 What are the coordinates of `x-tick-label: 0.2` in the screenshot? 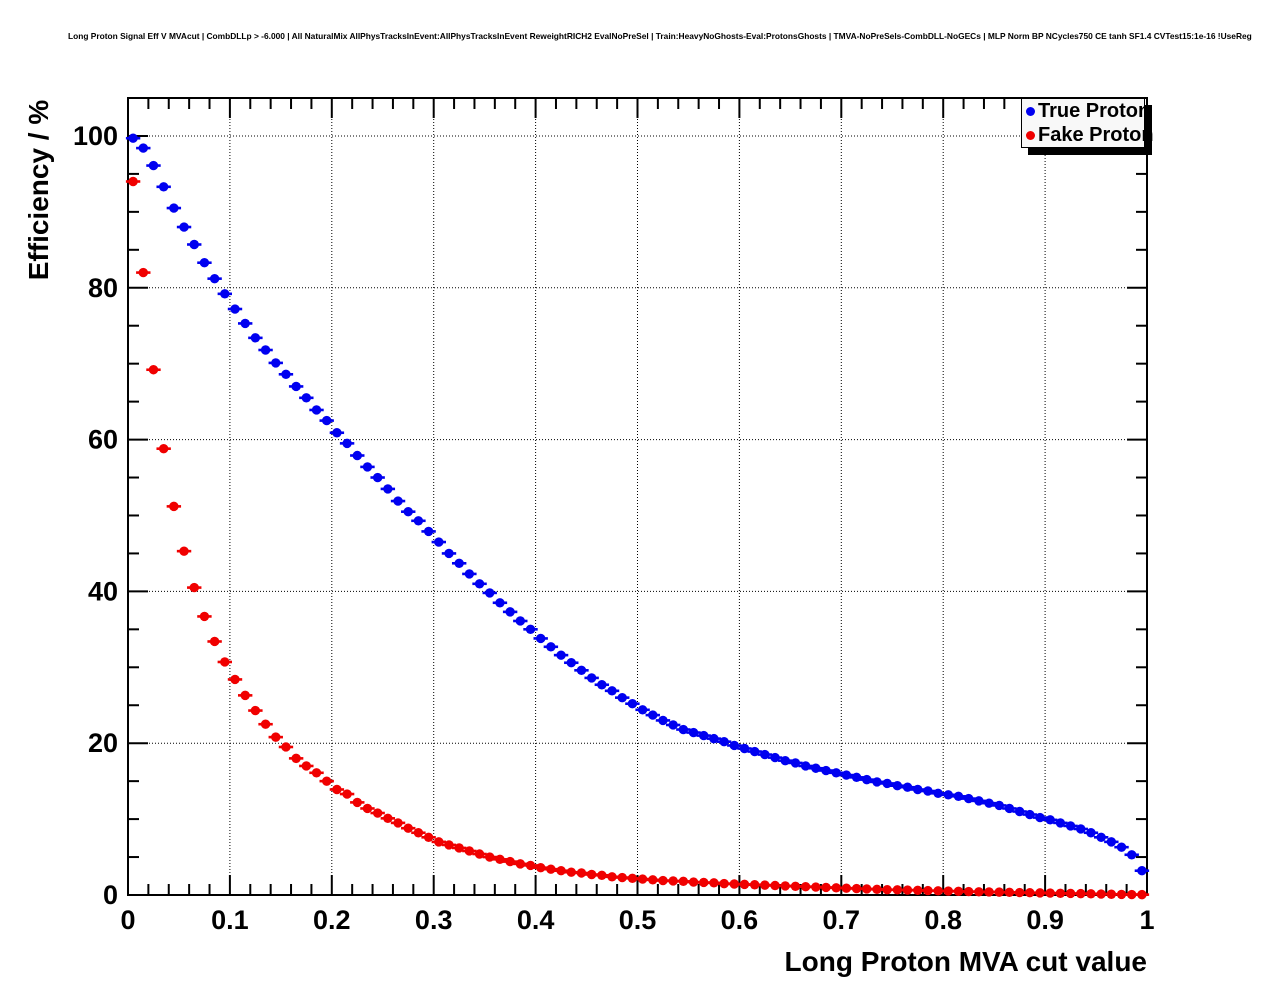 It's located at (332, 920).